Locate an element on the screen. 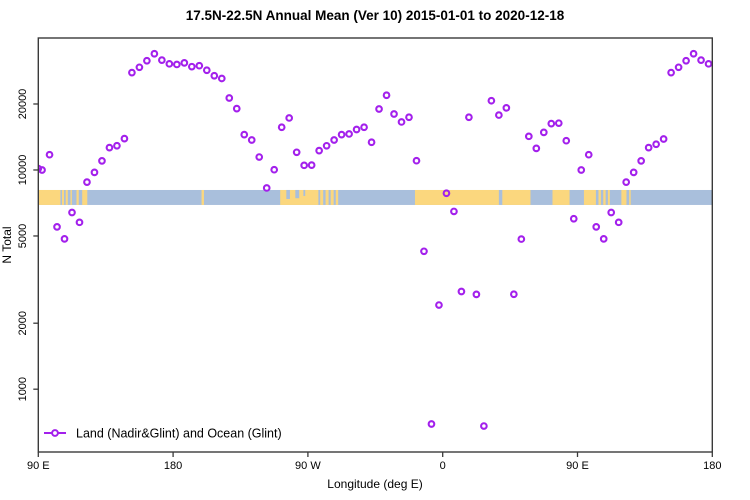 The width and height of the screenshot is (750, 500). y-axis-label: N Total is located at coordinates (7, 244).